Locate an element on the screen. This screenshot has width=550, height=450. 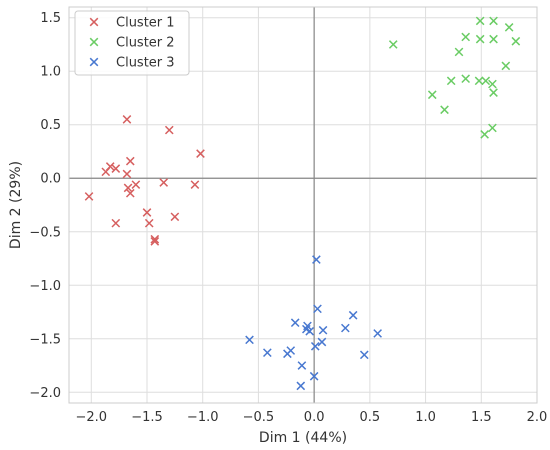
x-tick-label: 1.0 is located at coordinates (425, 417).